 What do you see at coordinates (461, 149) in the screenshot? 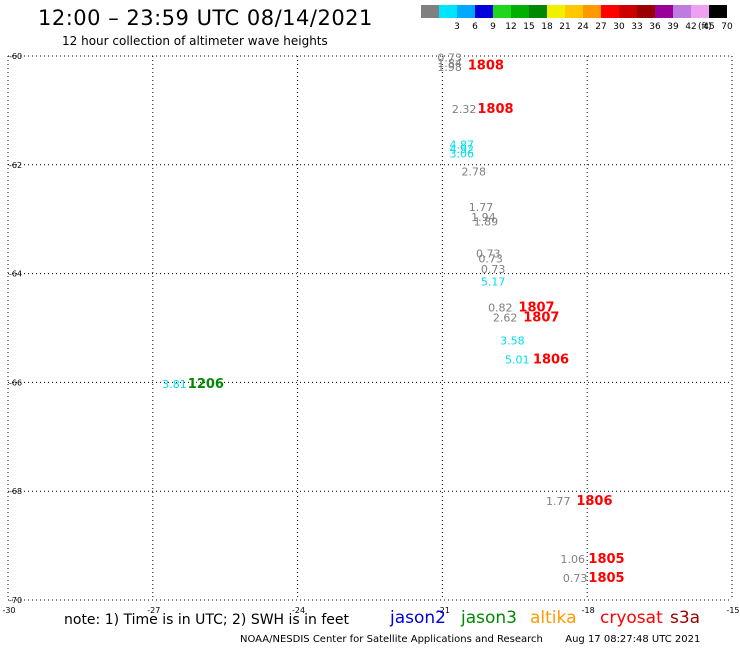
I see `wave-height-value: 4.92` at bounding box center [461, 149].